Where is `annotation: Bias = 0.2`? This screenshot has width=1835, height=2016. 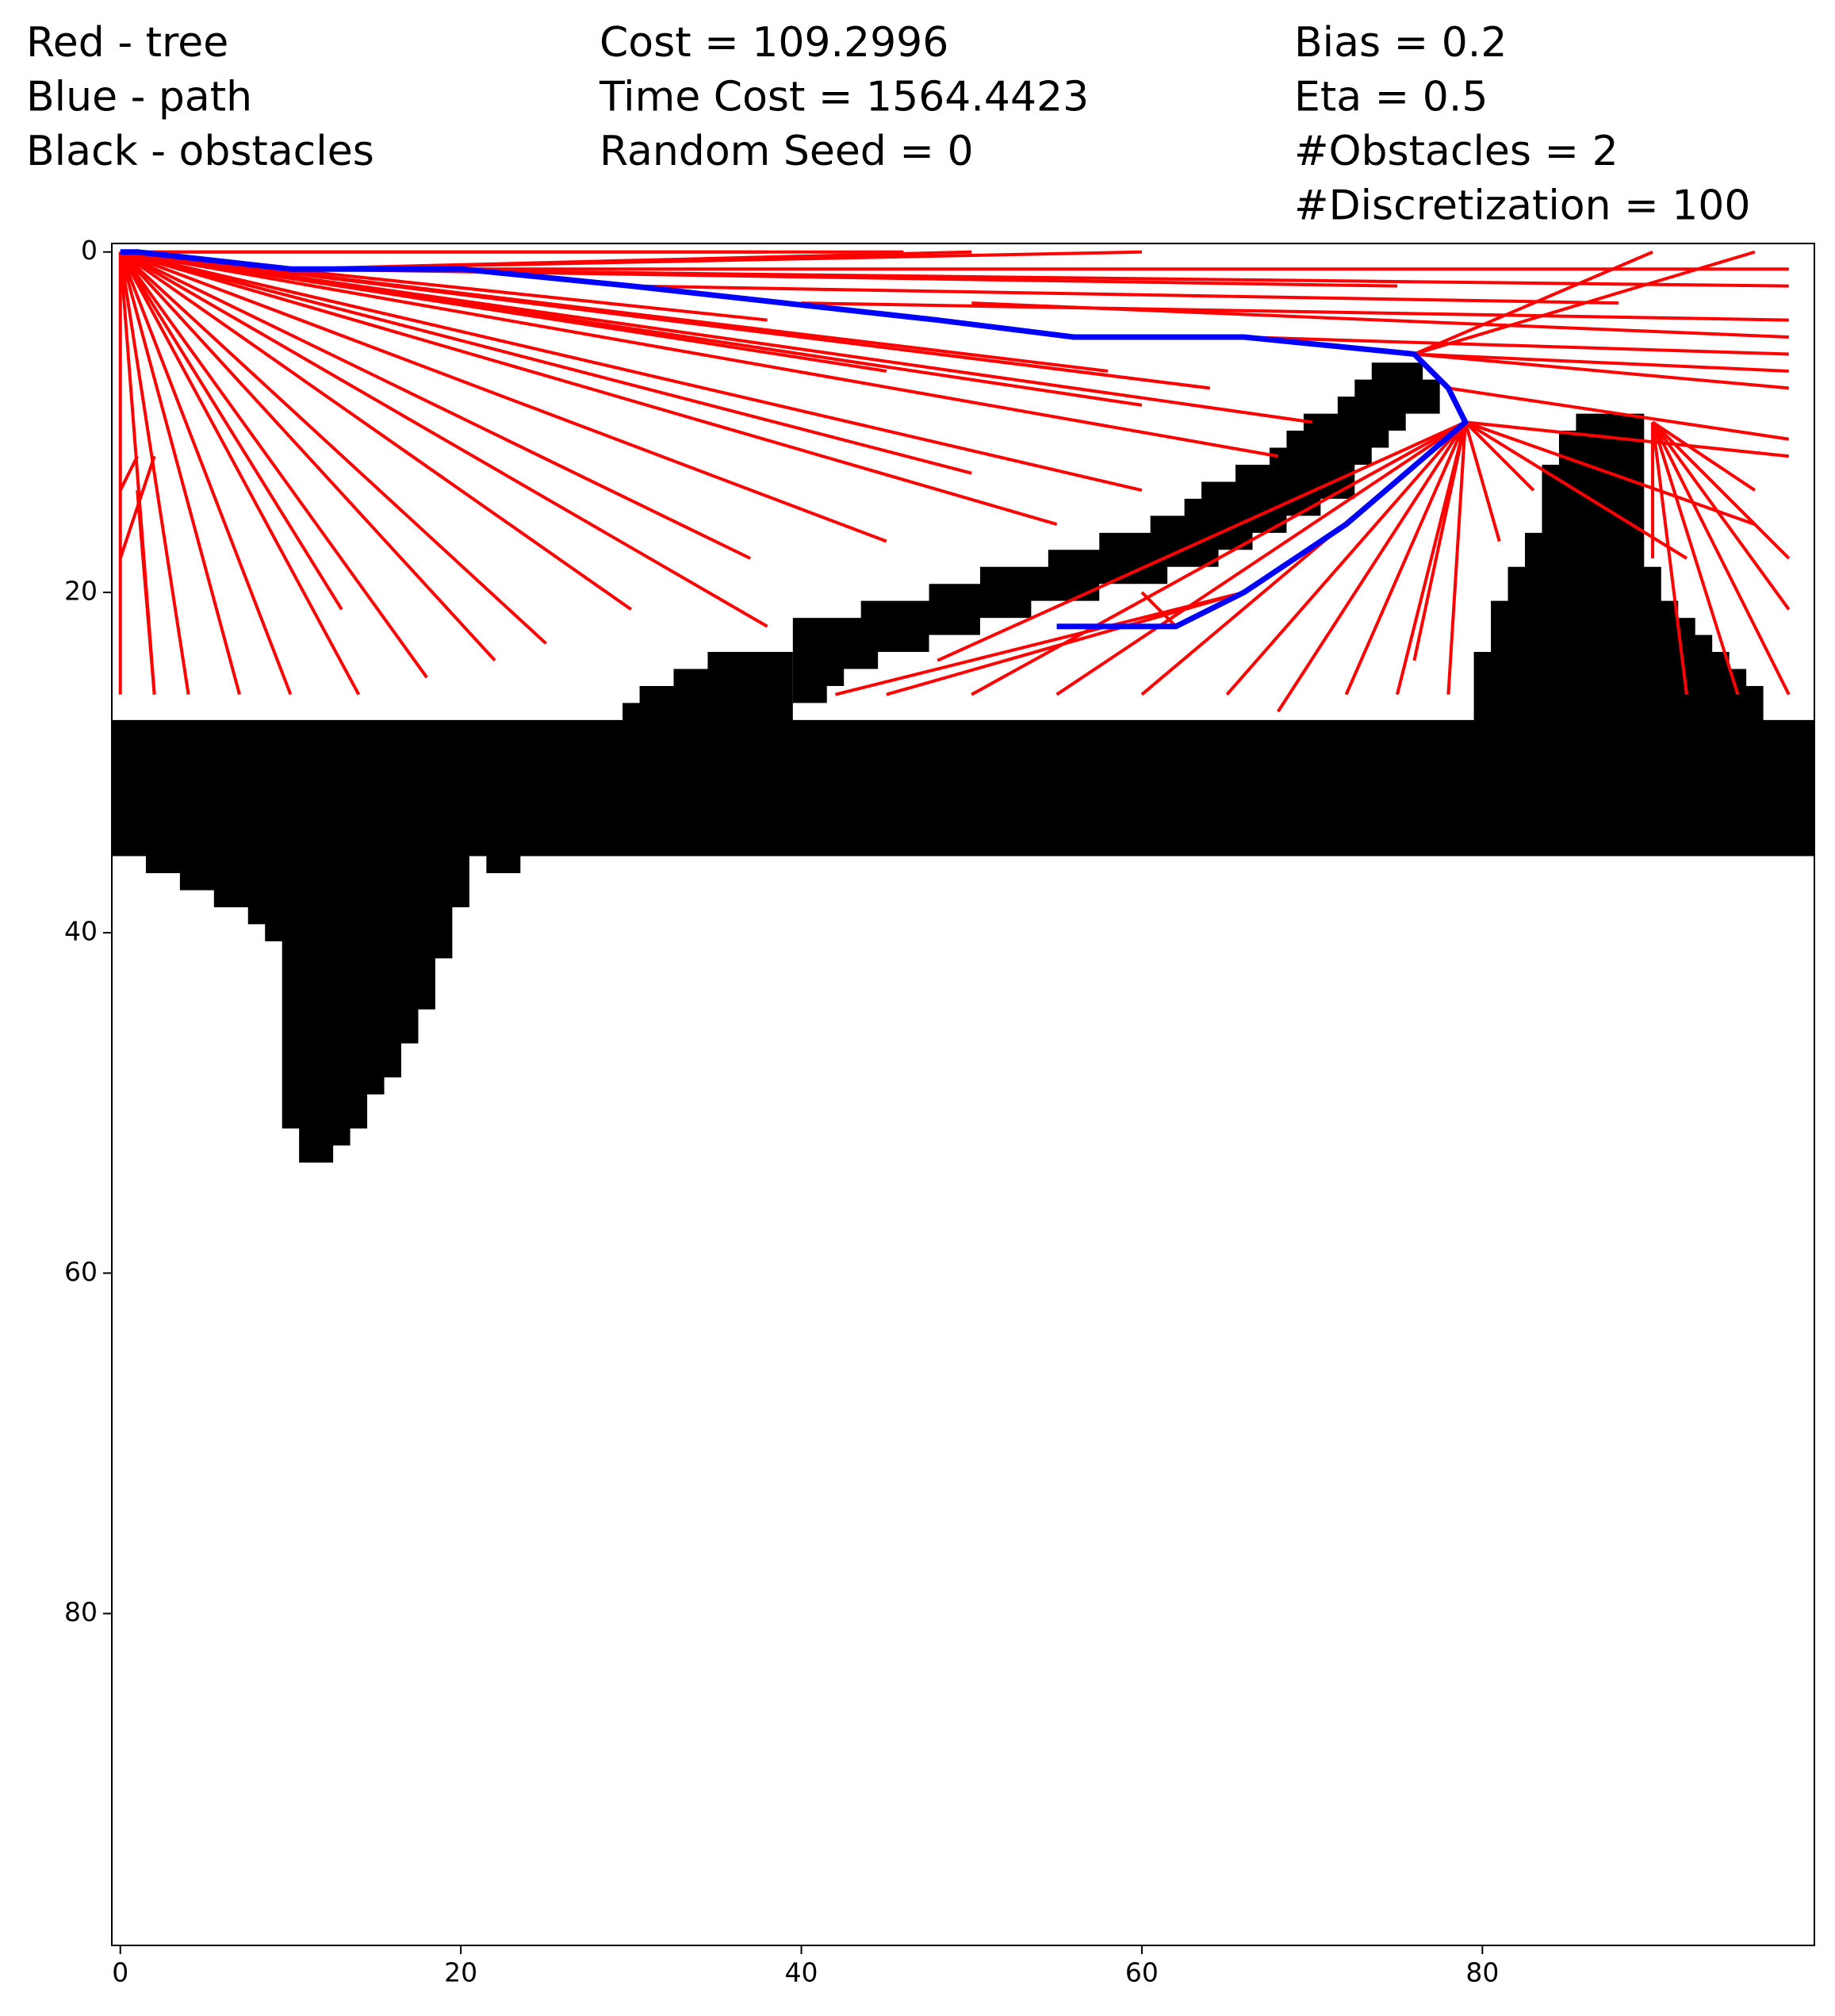
annotation: Bias = 0.2 is located at coordinates (1400, 43).